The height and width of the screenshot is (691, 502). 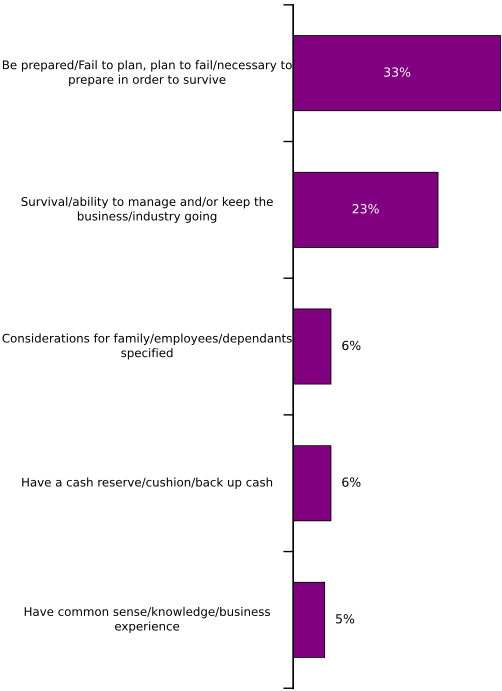 What do you see at coordinates (365, 209) in the screenshot?
I see `data-label: 23%` at bounding box center [365, 209].